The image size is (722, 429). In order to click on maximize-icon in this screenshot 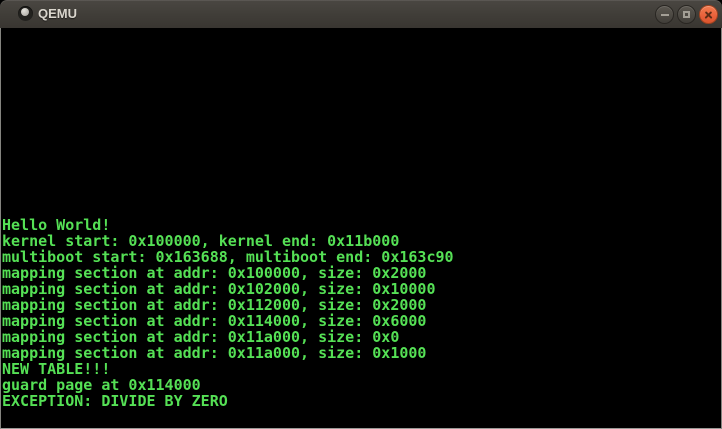, I will do `click(686, 14)`.